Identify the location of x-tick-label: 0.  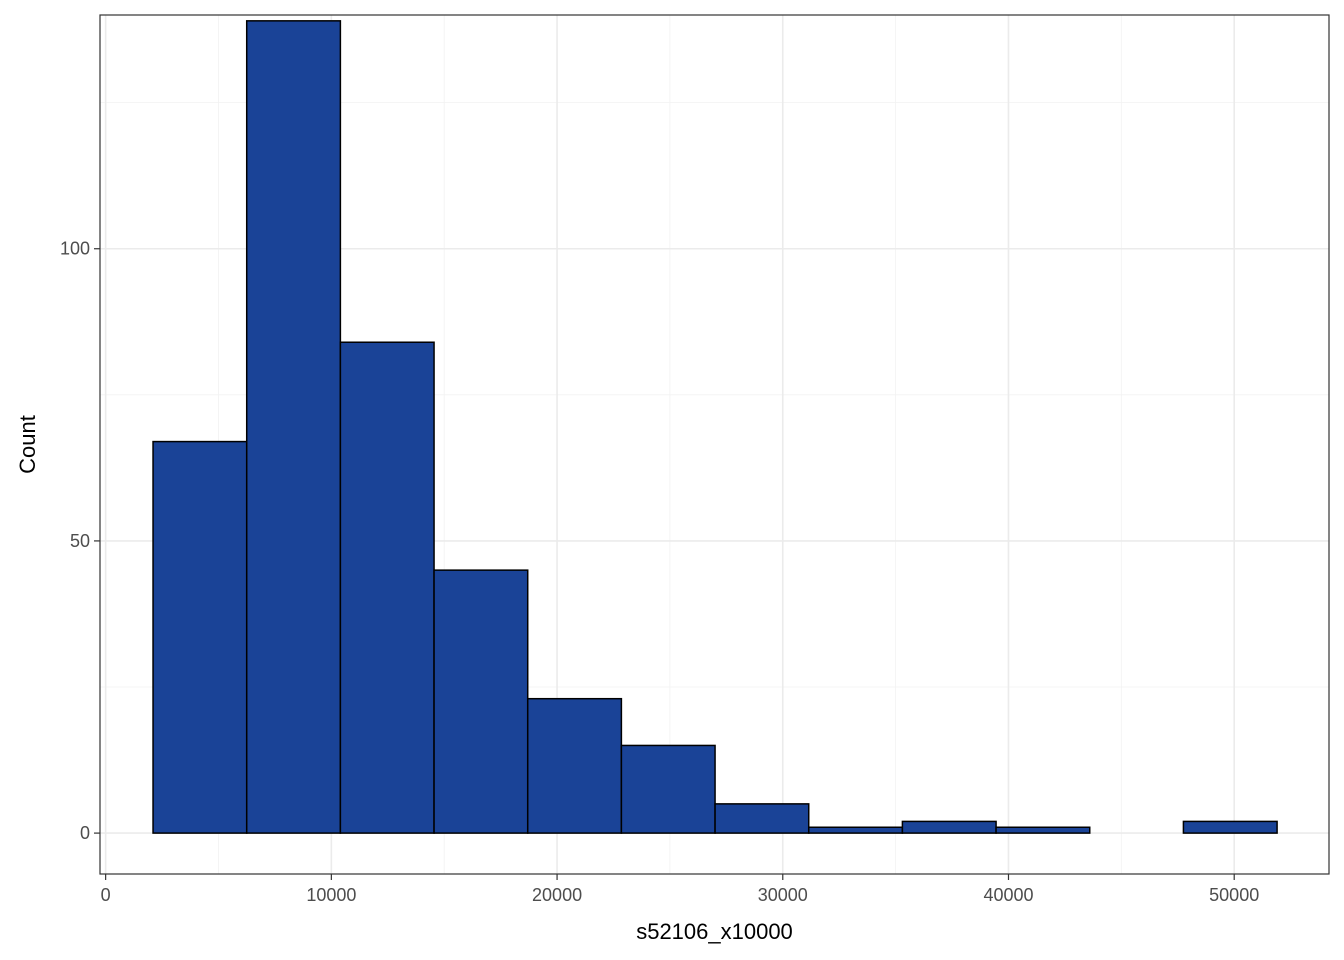
(106, 895).